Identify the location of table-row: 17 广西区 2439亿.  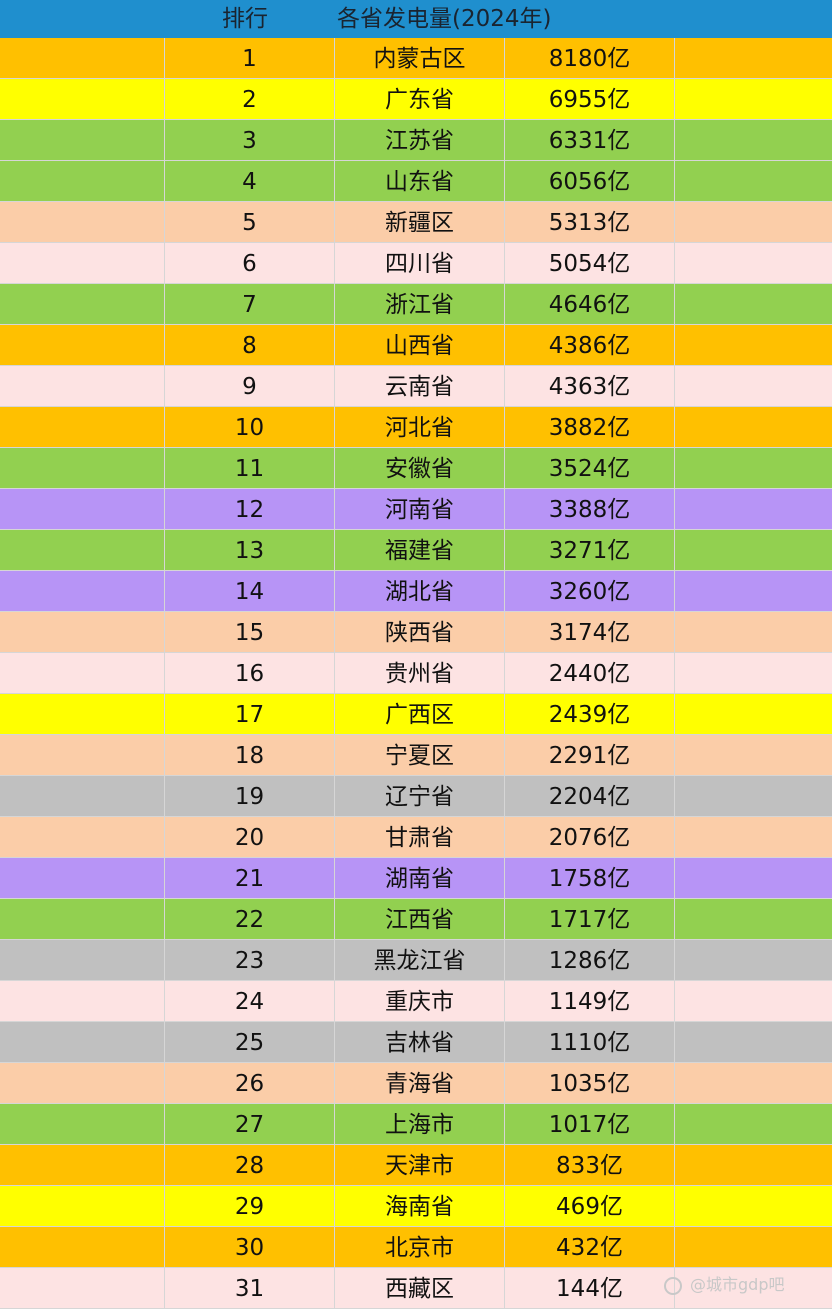
(416, 714).